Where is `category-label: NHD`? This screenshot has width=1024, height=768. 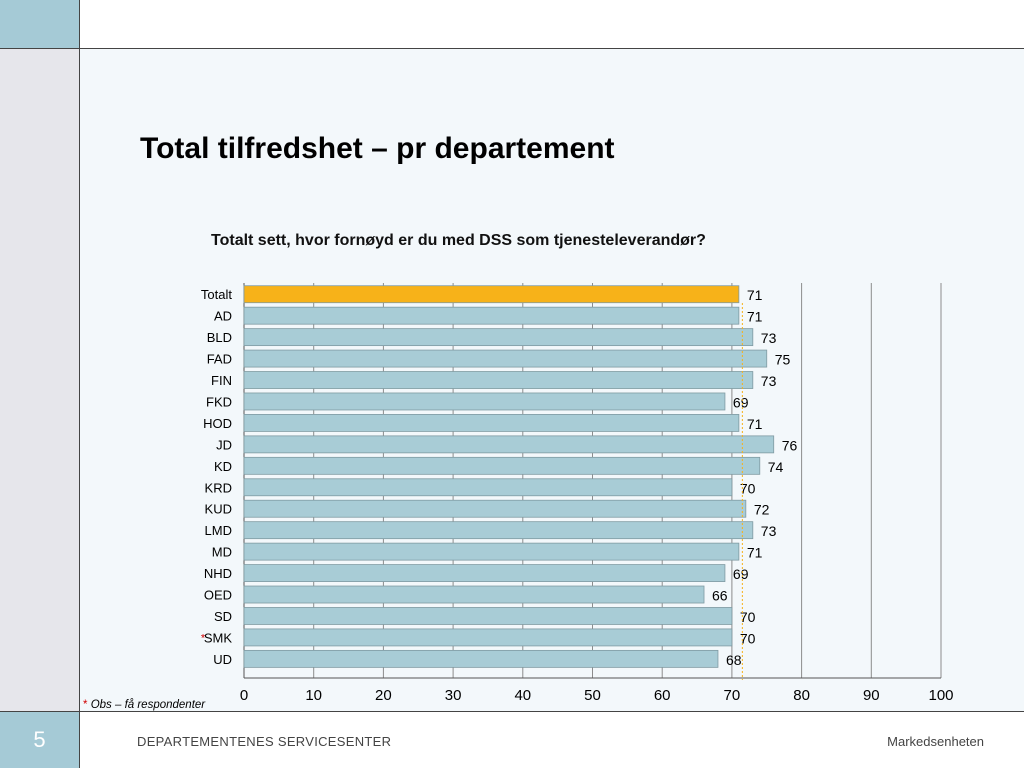 category-label: NHD is located at coordinates (218, 573).